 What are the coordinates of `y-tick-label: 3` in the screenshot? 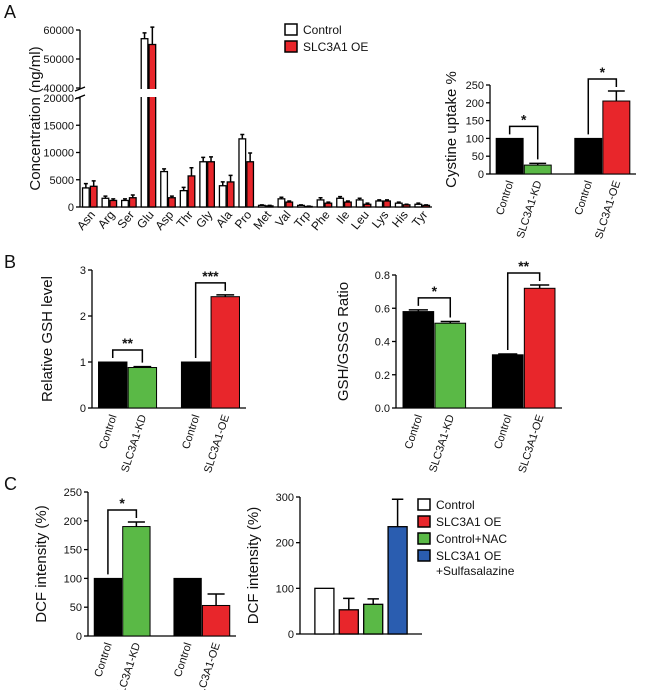 It's located at (83, 271).